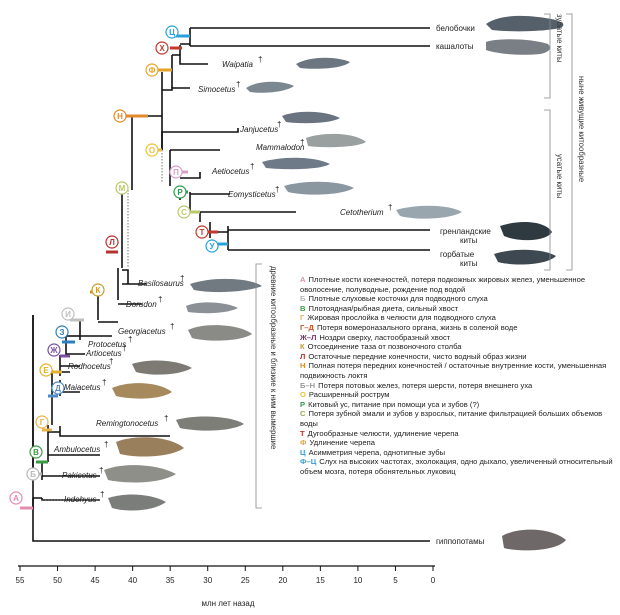 This screenshot has width=620, height=615. What do you see at coordinates (460, 541) in the screenshot?
I see `label-hippos: гиппопотамы` at bounding box center [460, 541].